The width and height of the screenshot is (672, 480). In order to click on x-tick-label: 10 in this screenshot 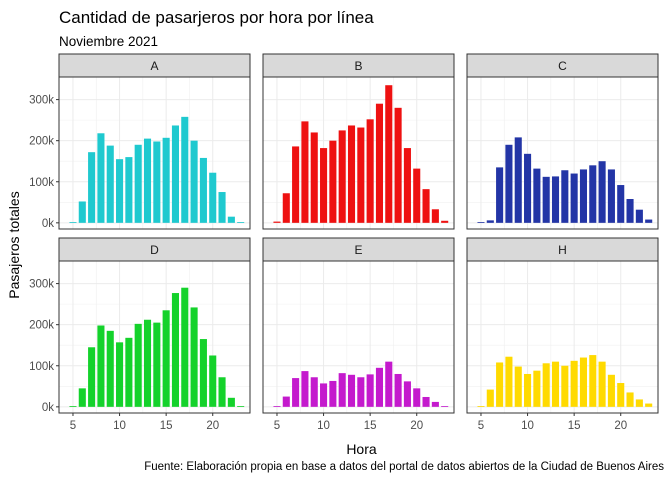, I will do `click(323, 426)`.